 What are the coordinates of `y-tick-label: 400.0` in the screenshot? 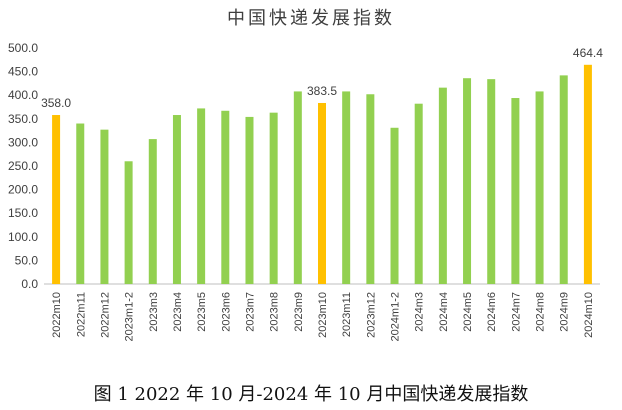 It's located at (23, 95).